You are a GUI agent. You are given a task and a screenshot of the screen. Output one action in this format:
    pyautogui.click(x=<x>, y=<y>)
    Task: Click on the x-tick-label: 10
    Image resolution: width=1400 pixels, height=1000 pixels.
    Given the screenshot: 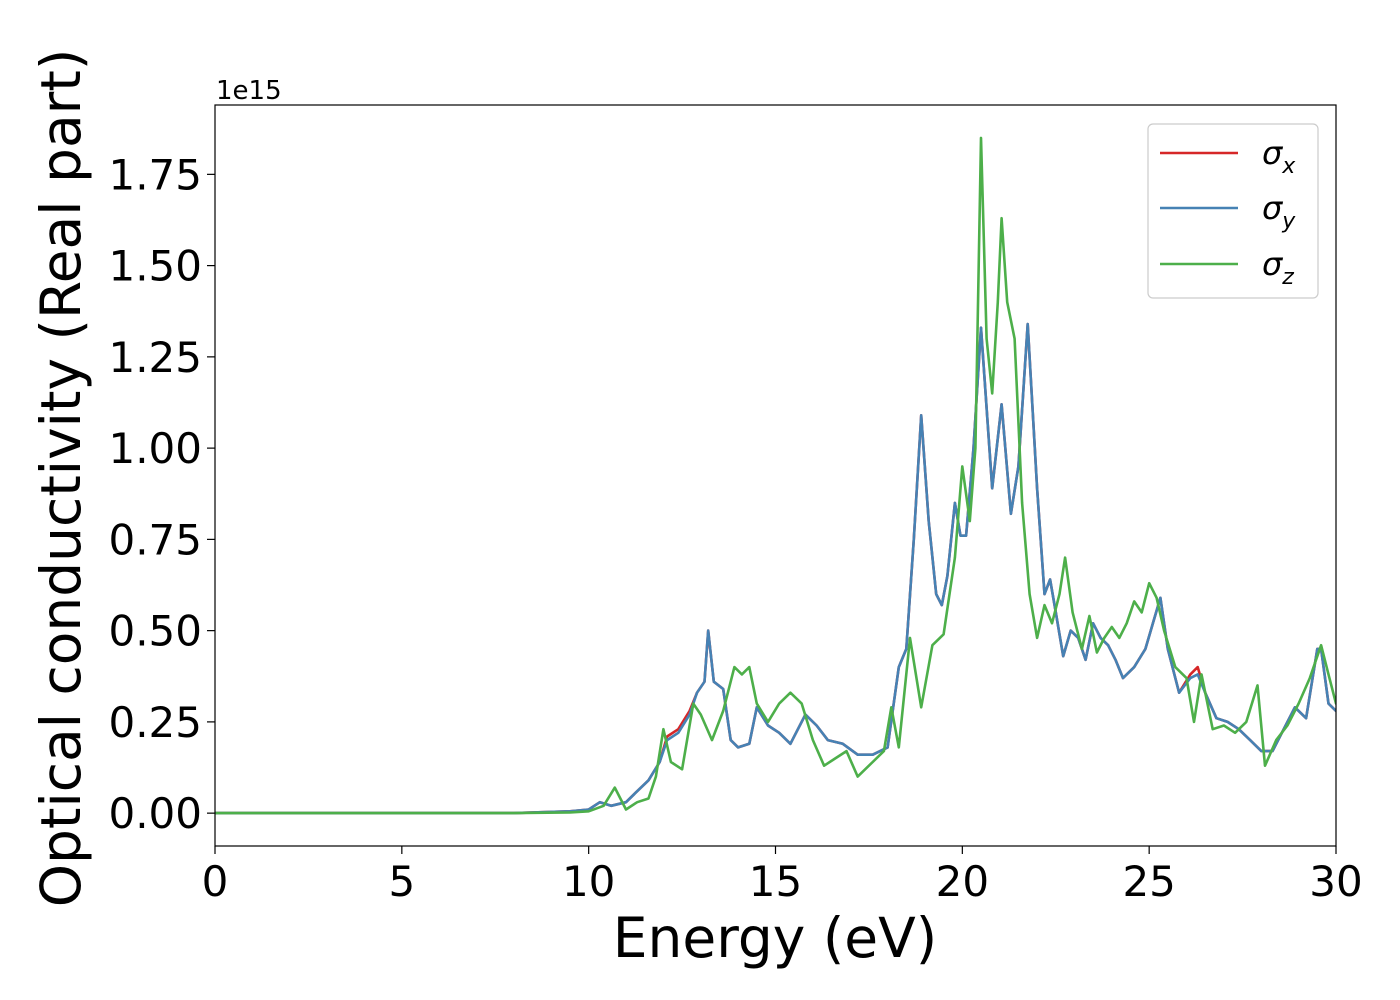 What is the action you would take?
    pyautogui.click(x=588, y=881)
    